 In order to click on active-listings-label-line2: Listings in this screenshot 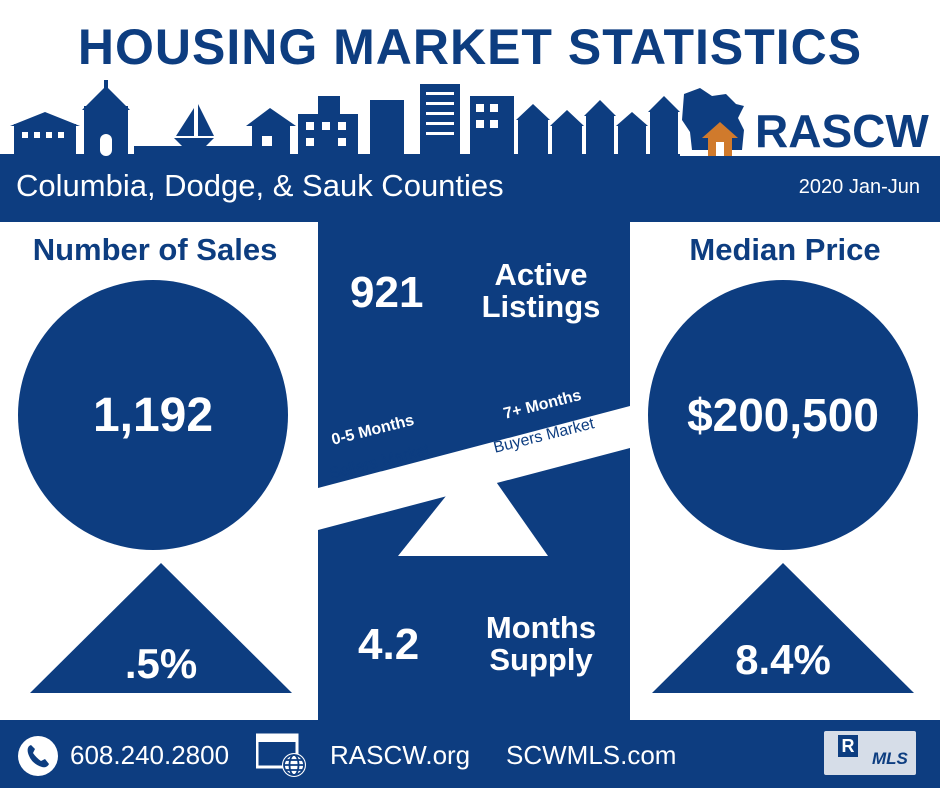, I will do `click(541, 306)`.